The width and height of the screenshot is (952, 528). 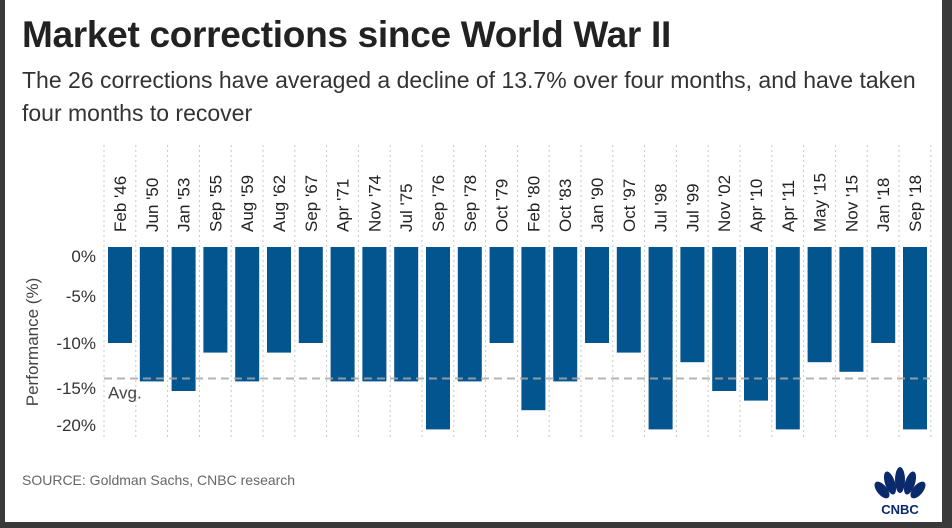 I want to click on x-tick-label: Oct '97, so click(x=629, y=205).